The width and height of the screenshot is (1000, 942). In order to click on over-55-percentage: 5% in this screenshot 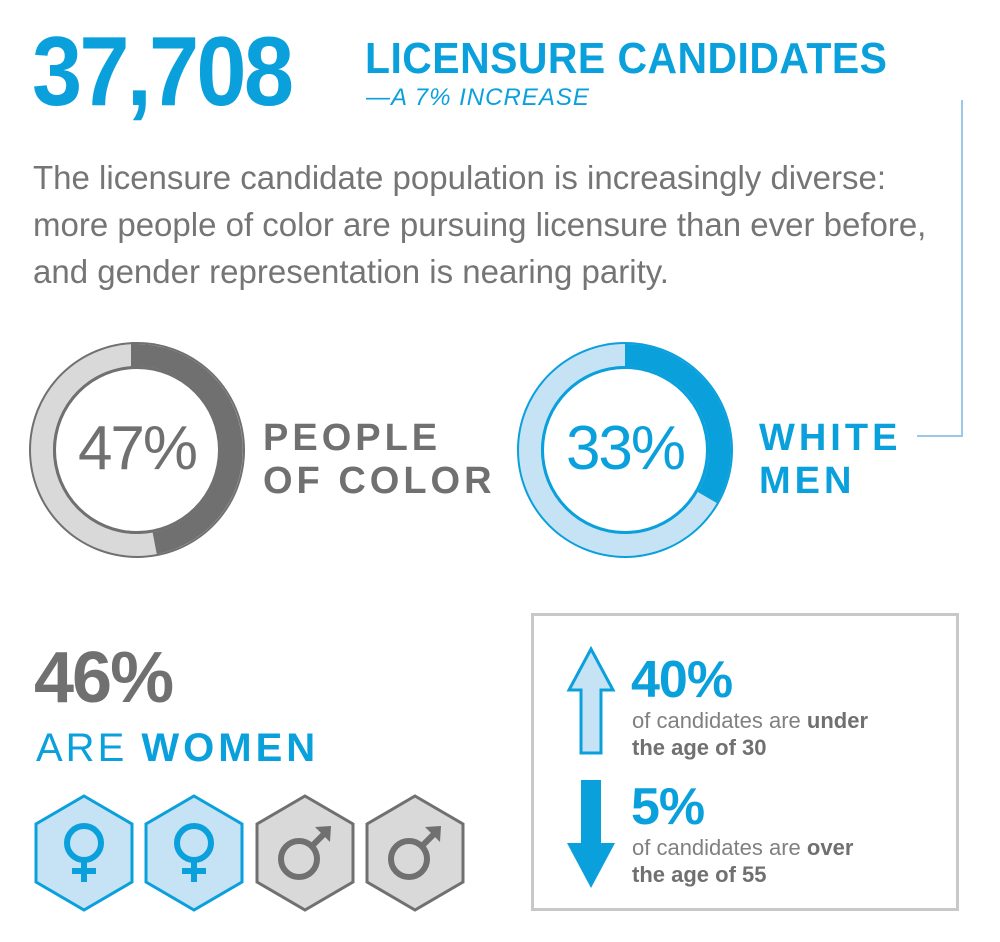, I will do `click(668, 807)`.